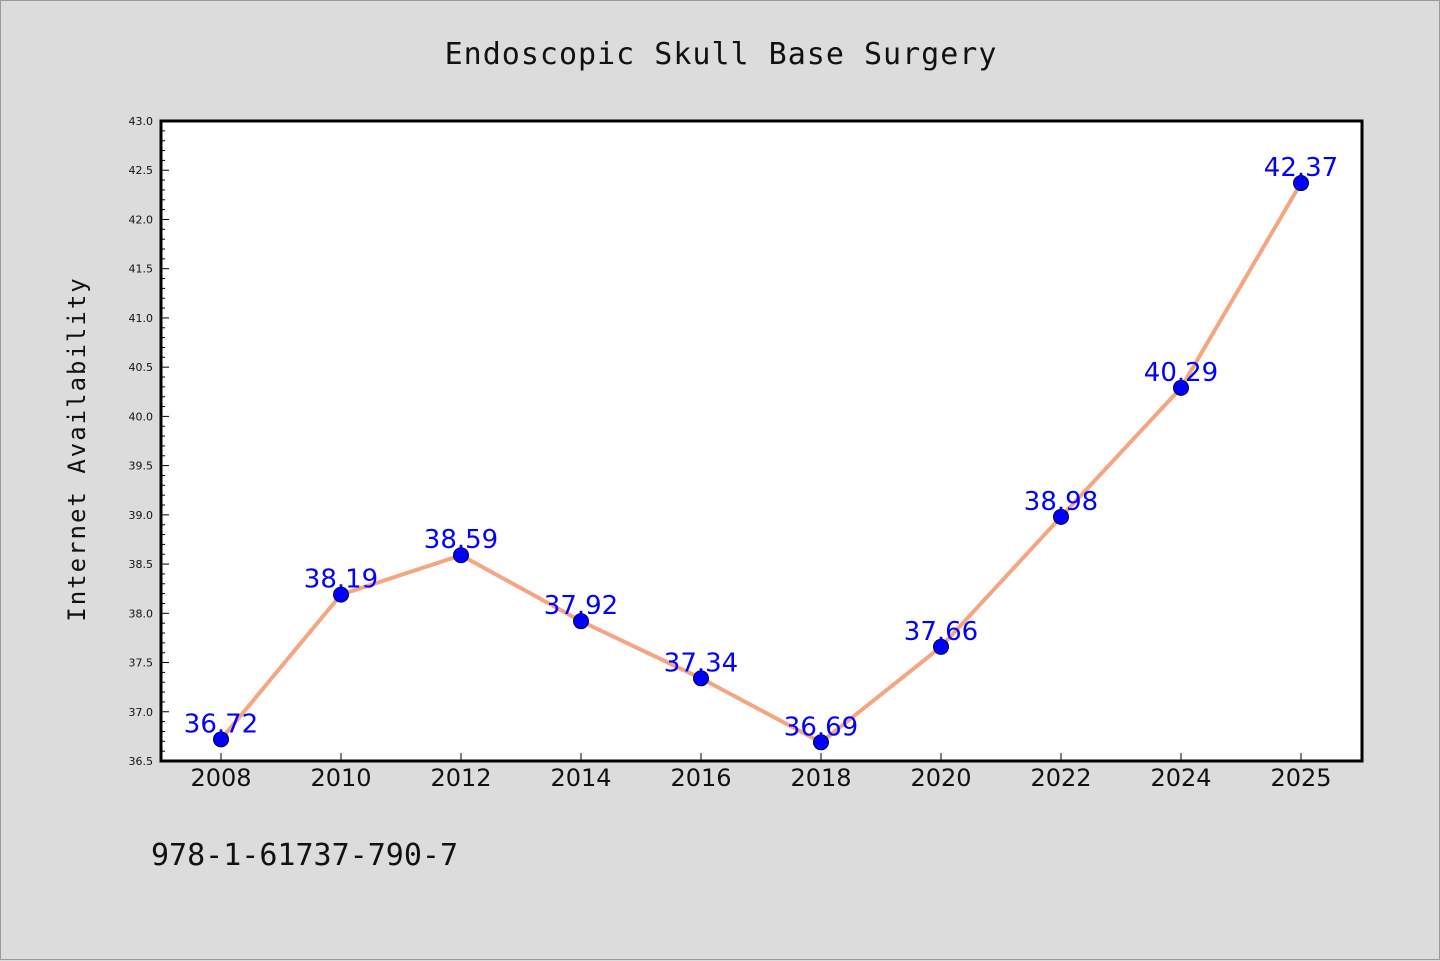  Describe the element at coordinates (141, 269) in the screenshot. I see `y-tick-label: 41.5` at that location.